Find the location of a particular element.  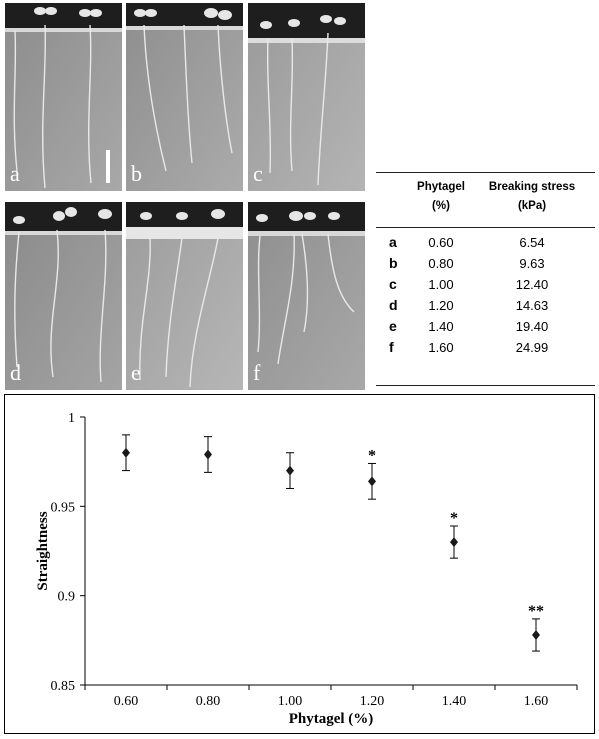

row-phytagel: 1.60 is located at coordinates (441, 347).